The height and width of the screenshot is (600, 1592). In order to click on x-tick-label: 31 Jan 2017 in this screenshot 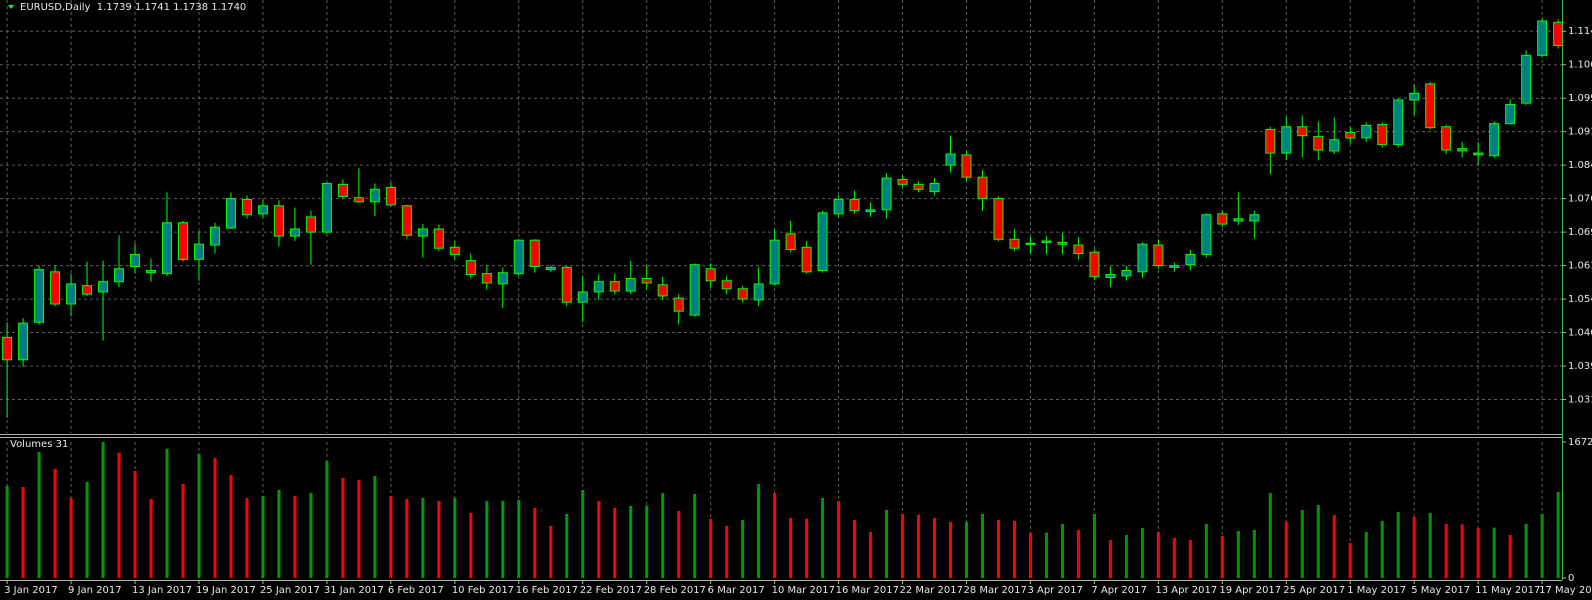, I will do `click(354, 590)`.